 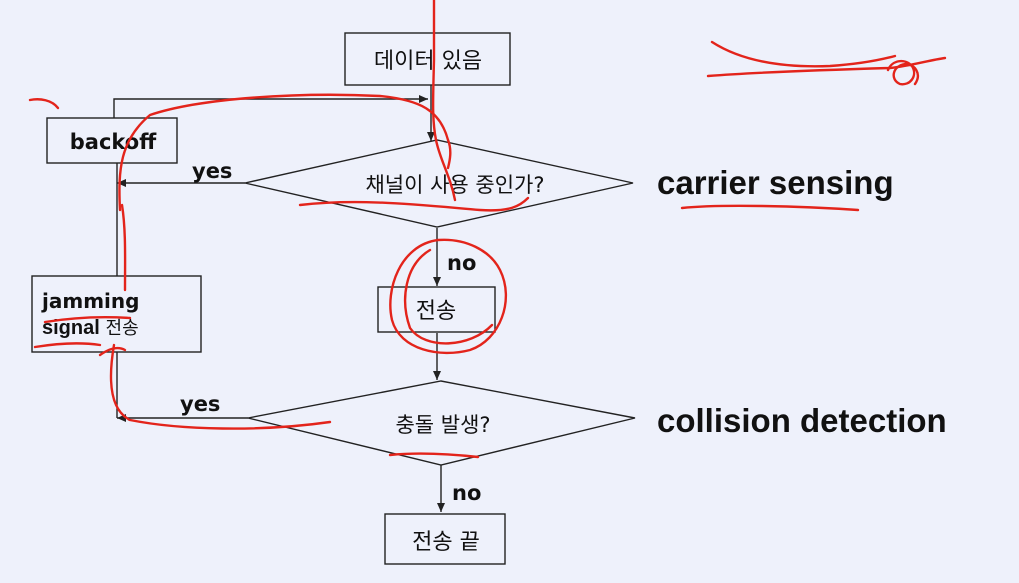 I want to click on end-label: 전송 끝, so click(x=446, y=542).